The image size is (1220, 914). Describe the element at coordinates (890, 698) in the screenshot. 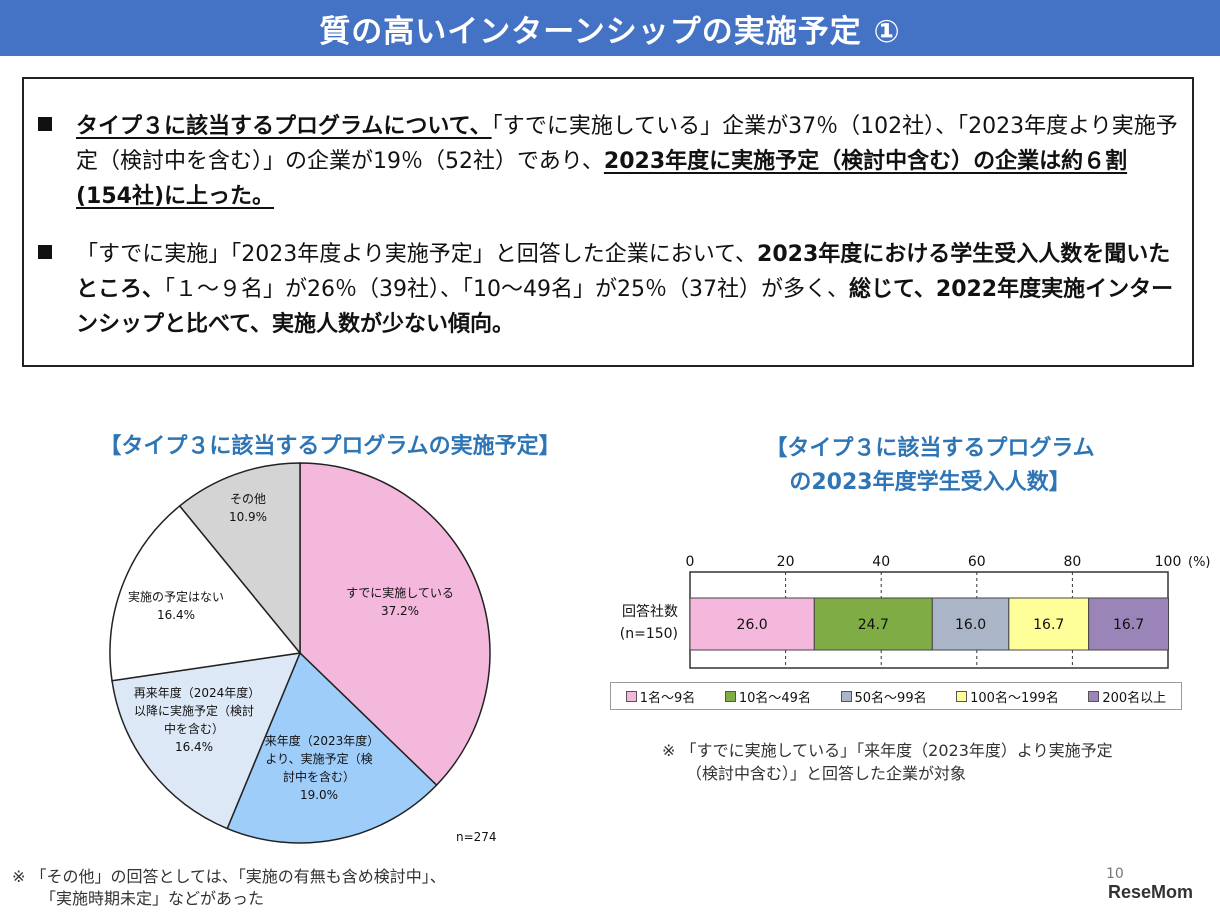

I see `legend-label: 50名～99名` at that location.